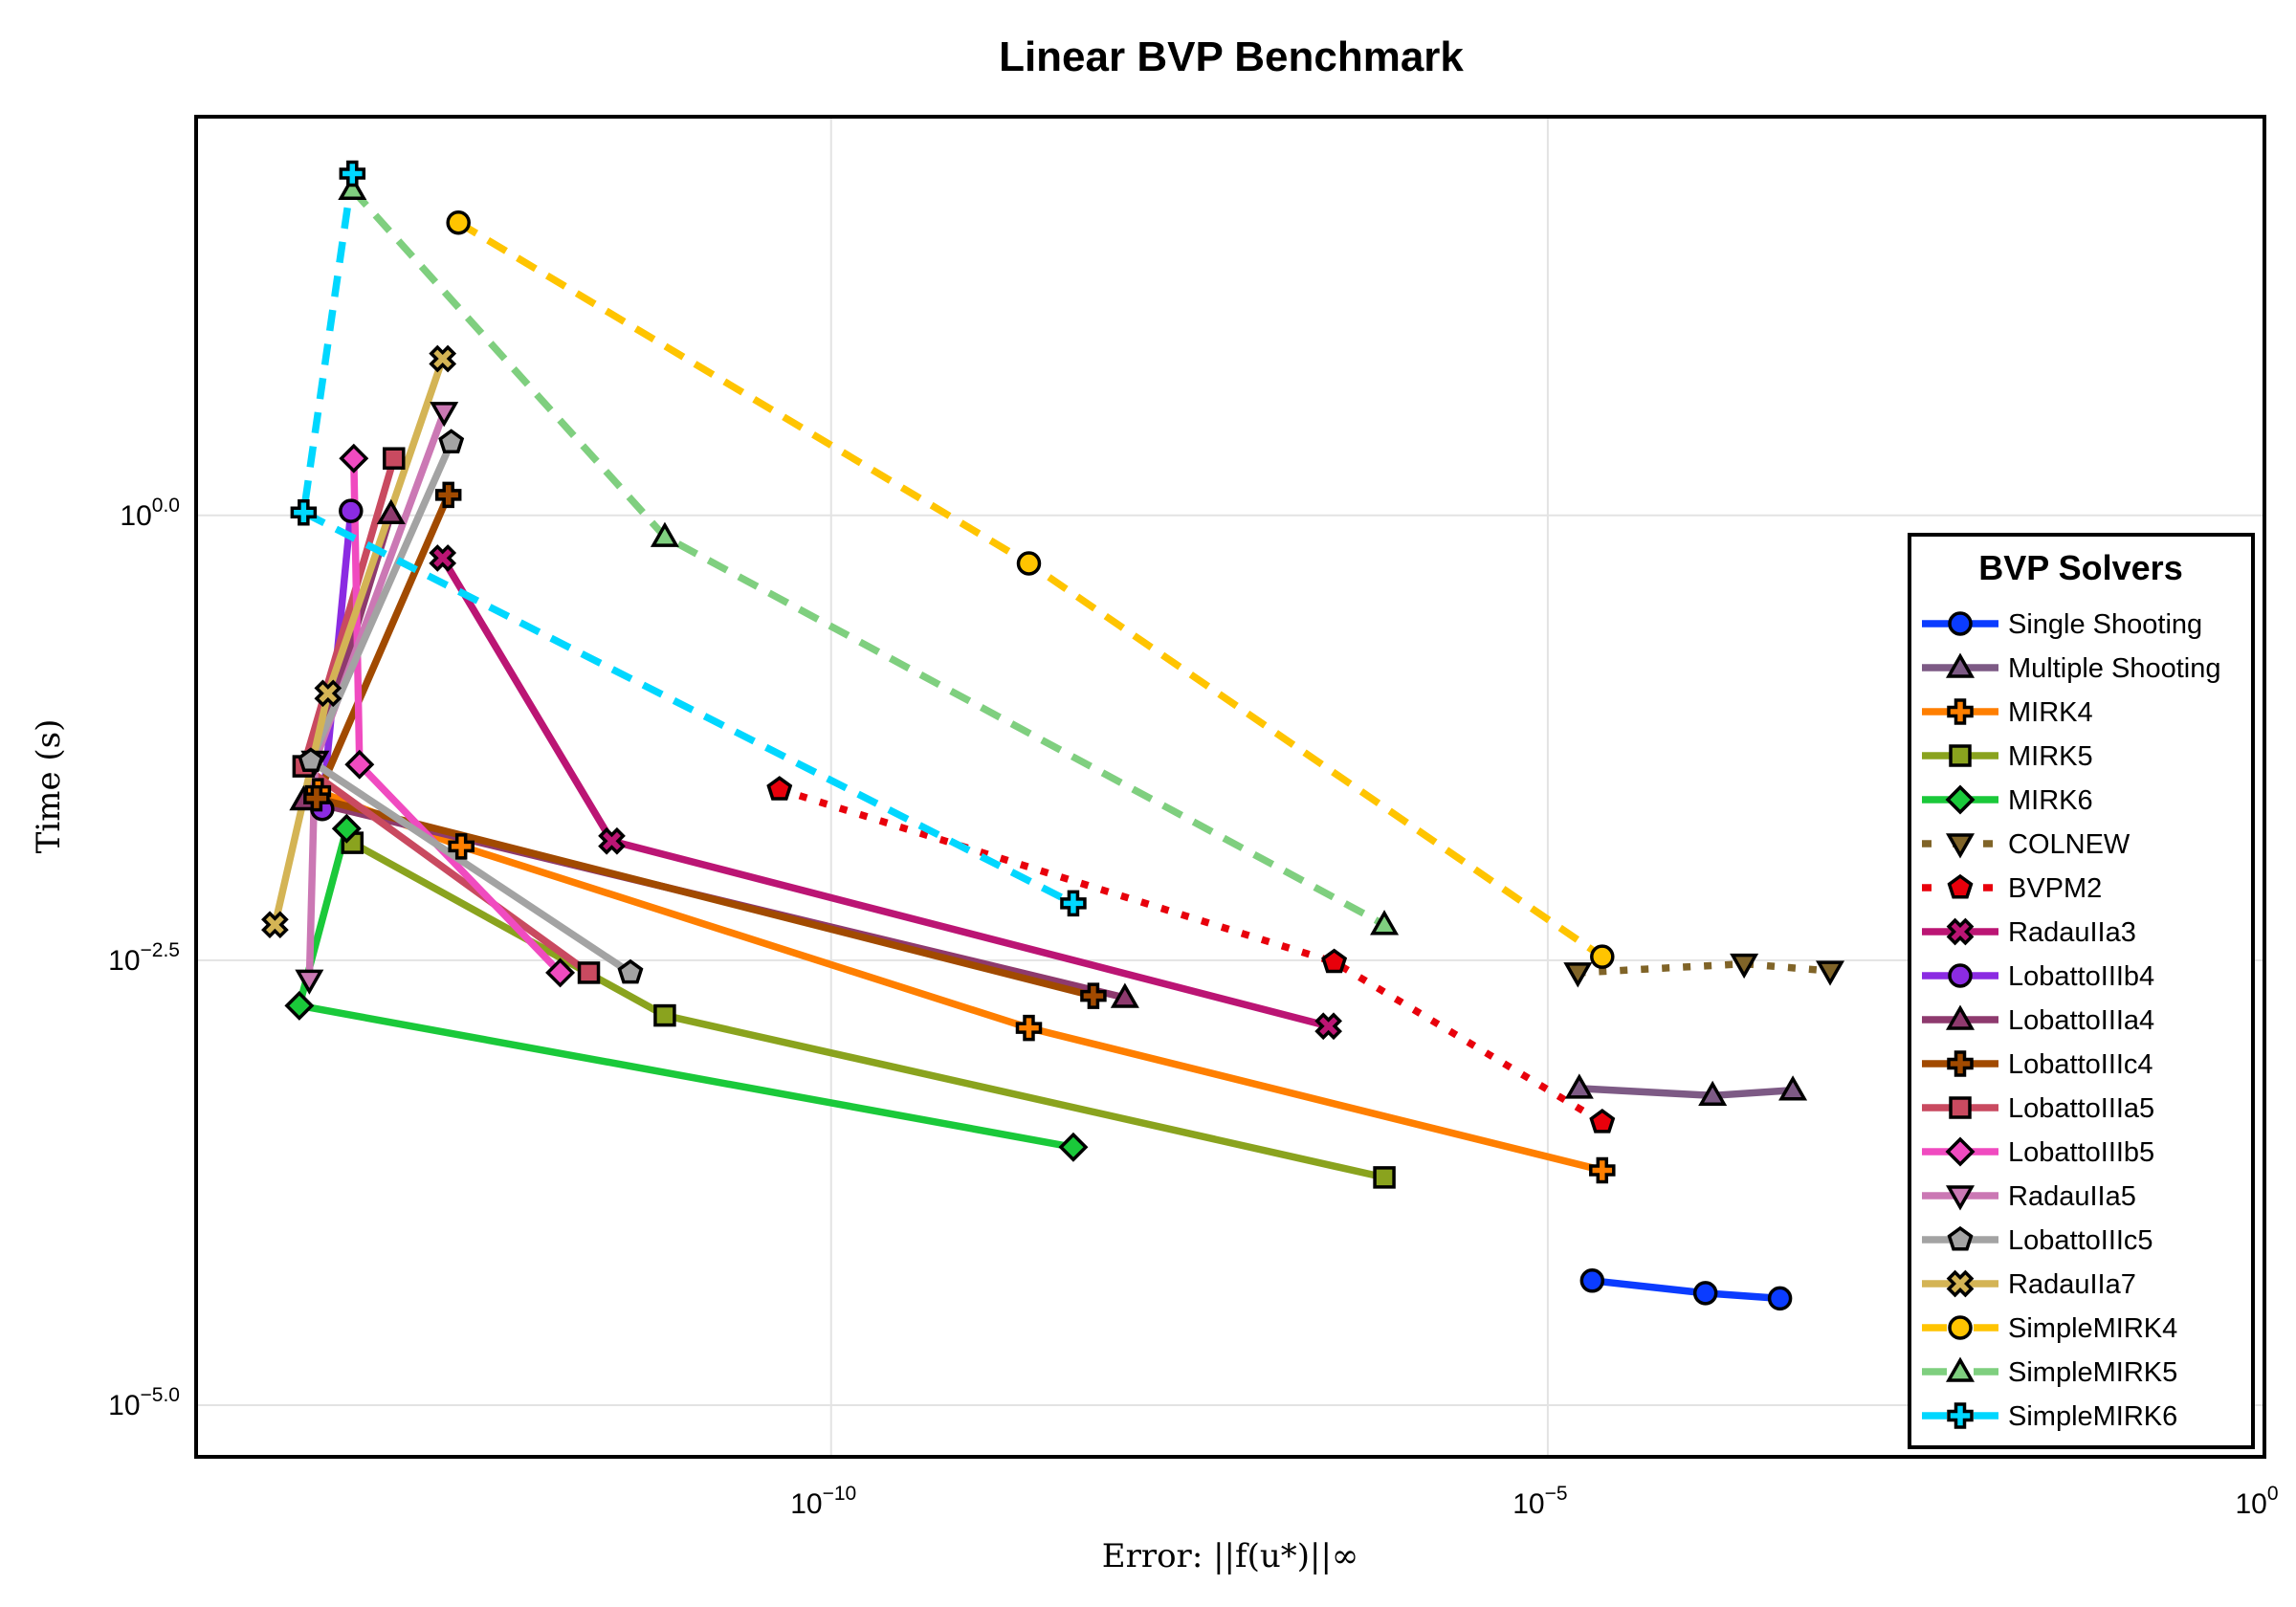  I want to click on y-tick-label: 10−5.0, so click(144, 1402).